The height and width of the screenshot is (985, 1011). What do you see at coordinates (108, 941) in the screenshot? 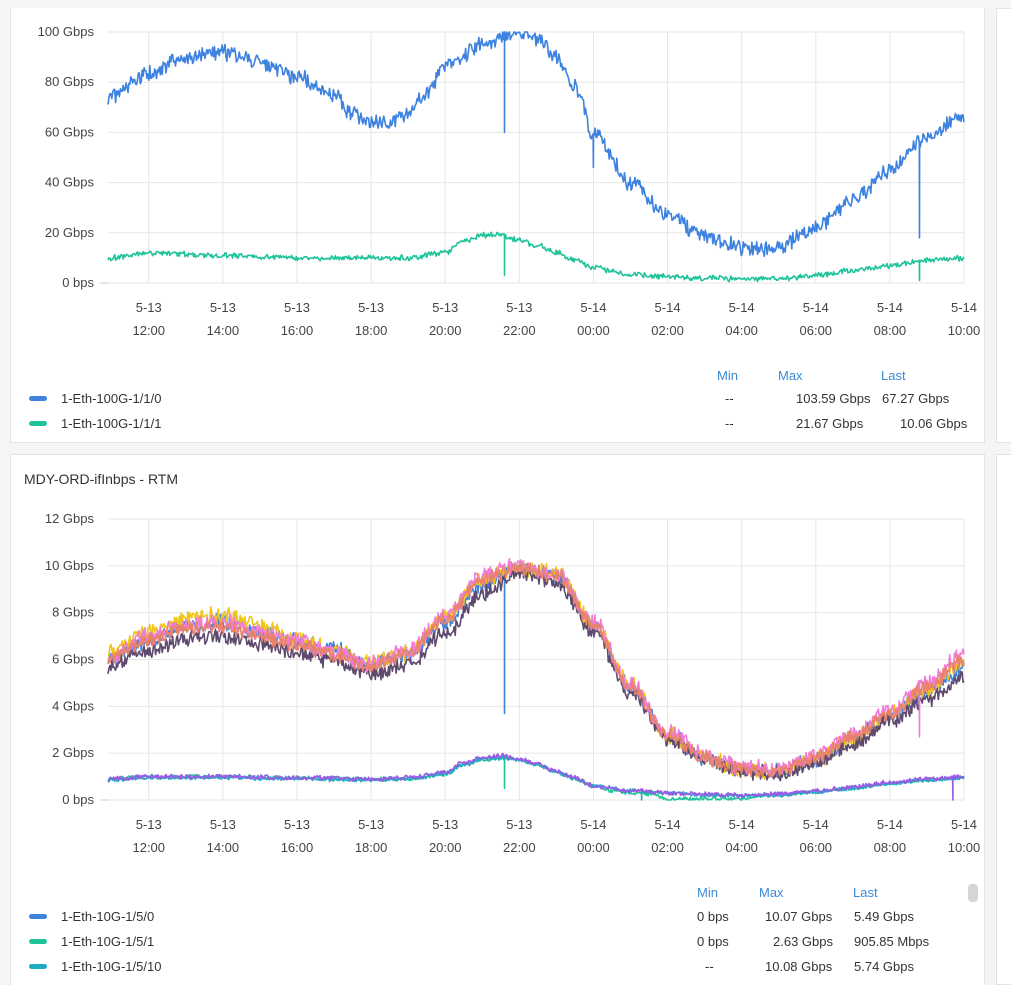
I see `legend-series-name: 1-Eth-10G-1/5/1` at bounding box center [108, 941].